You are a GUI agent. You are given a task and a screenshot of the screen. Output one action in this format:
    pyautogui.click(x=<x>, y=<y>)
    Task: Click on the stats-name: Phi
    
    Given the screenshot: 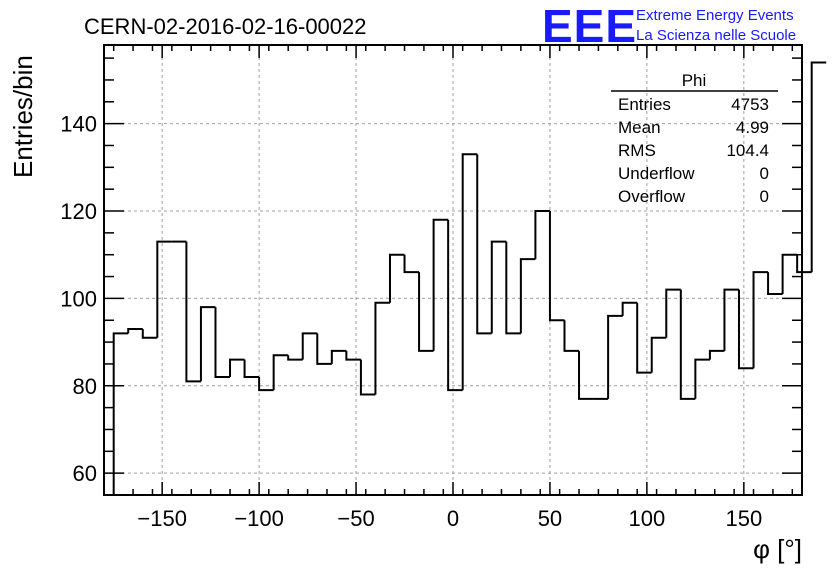 What is the action you would take?
    pyautogui.click(x=694, y=80)
    